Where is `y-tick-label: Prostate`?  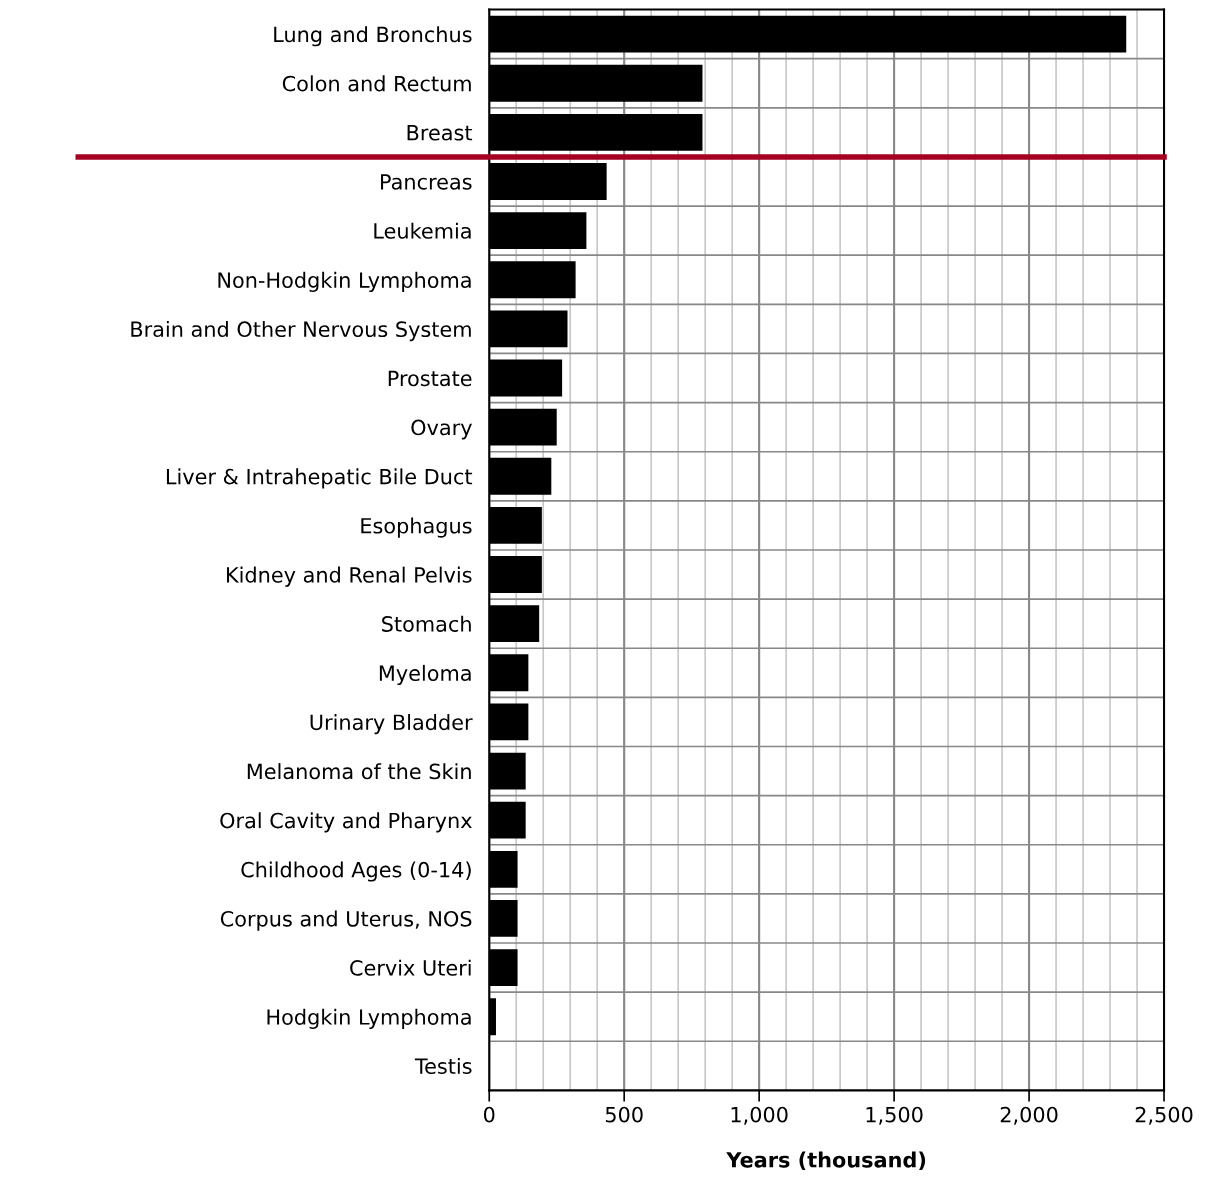 y-tick-label: Prostate is located at coordinates (430, 378).